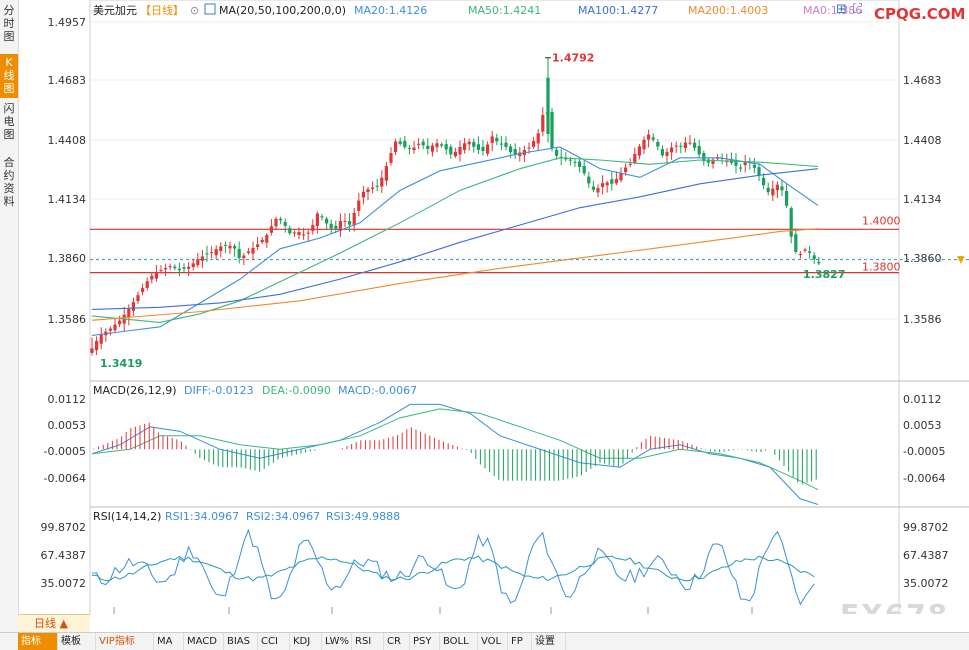 The height and width of the screenshot is (650, 969). Describe the element at coordinates (65, 478) in the screenshot. I see `macd-tick-left: -0.0064` at that location.